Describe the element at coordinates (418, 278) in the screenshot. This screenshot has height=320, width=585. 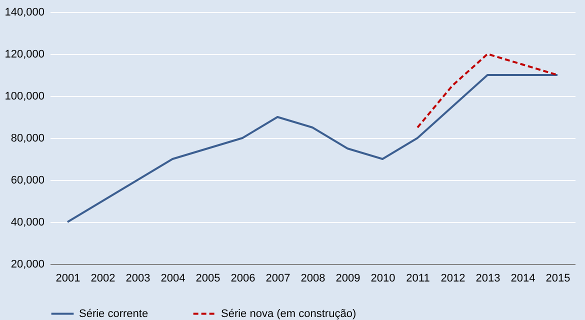
I see `x-tick-label: 2011` at that location.